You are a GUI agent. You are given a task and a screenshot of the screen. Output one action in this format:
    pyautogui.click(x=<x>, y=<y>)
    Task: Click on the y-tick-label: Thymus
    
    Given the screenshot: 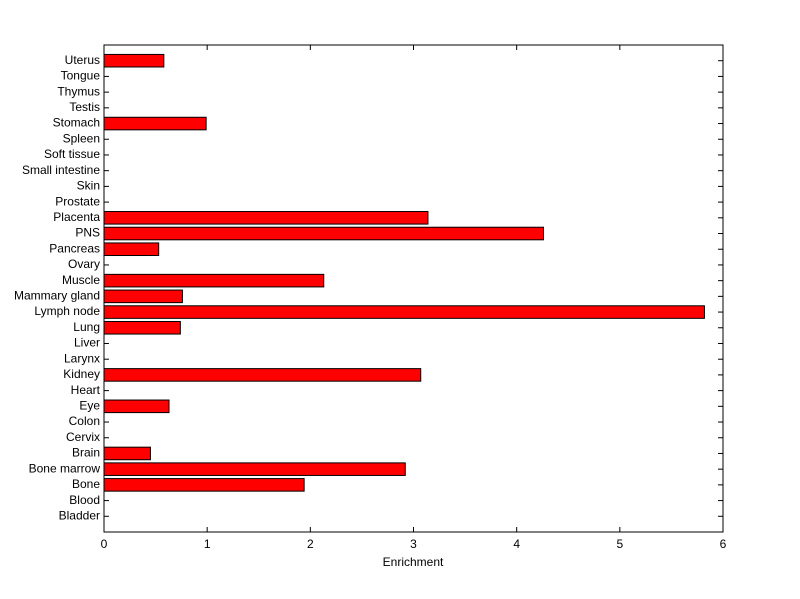 What is the action you would take?
    pyautogui.click(x=78, y=91)
    